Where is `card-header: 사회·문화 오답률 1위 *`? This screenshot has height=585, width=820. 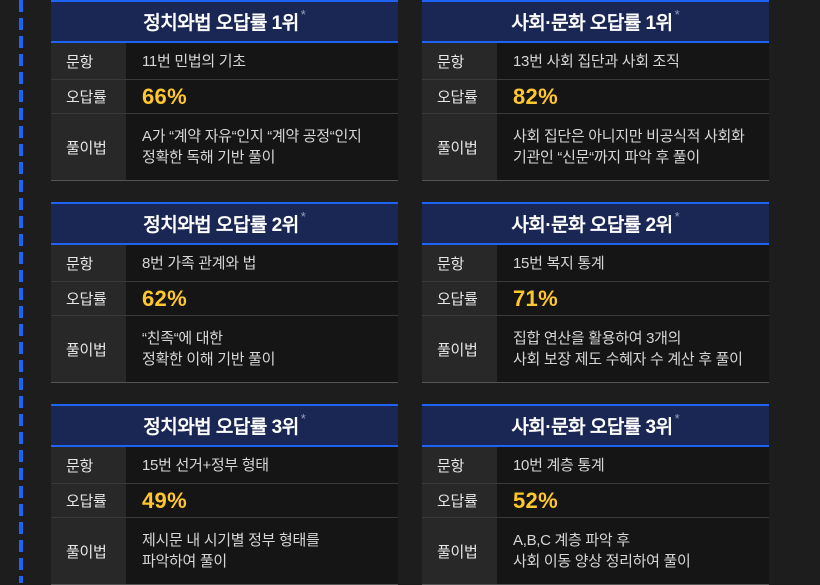
card-header: 사회·문화 오답률 1위 * is located at coordinates (595, 21).